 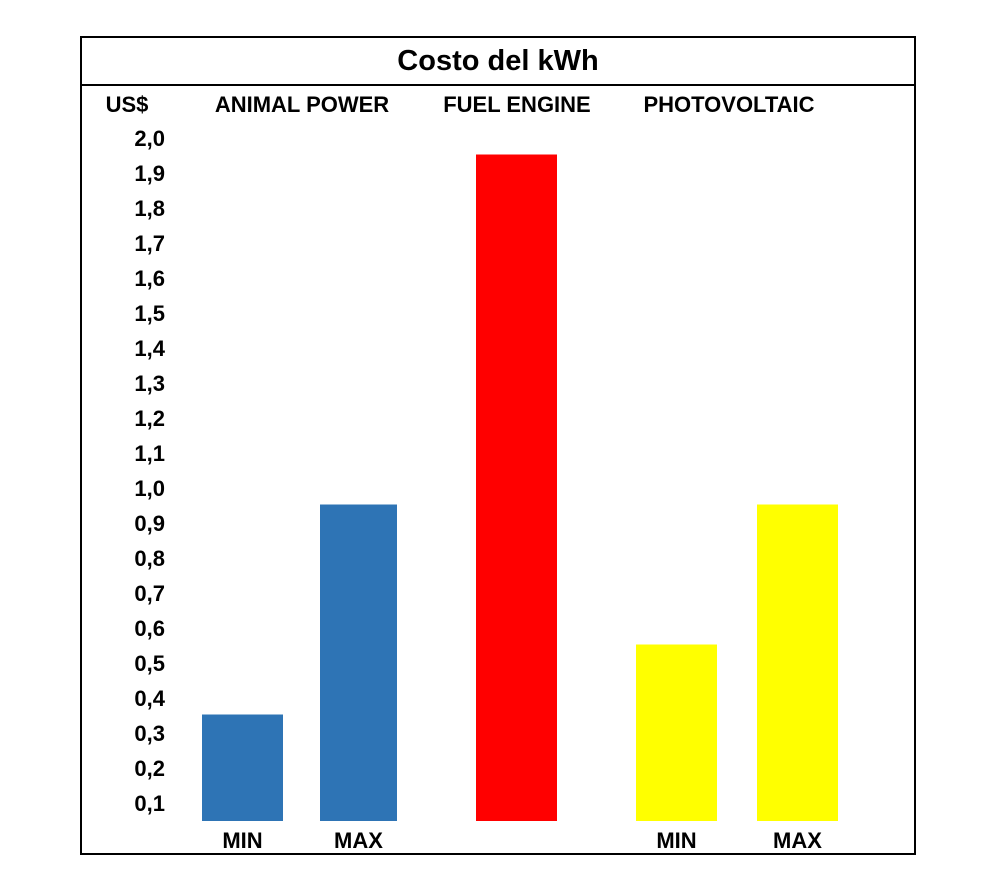 I want to click on group-label: FUEL ENGINE, so click(x=517, y=104).